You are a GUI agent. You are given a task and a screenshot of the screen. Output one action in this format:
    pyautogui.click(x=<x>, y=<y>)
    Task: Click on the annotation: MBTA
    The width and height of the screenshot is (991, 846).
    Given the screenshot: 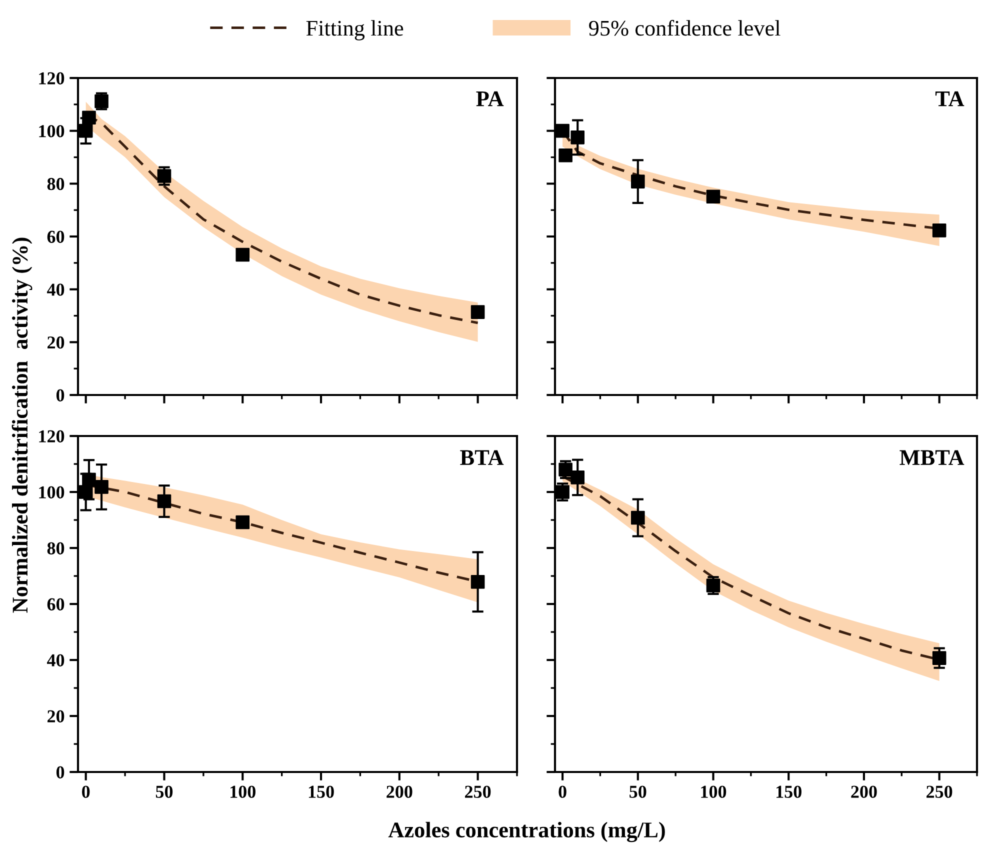 What is the action you would take?
    pyautogui.click(x=932, y=457)
    